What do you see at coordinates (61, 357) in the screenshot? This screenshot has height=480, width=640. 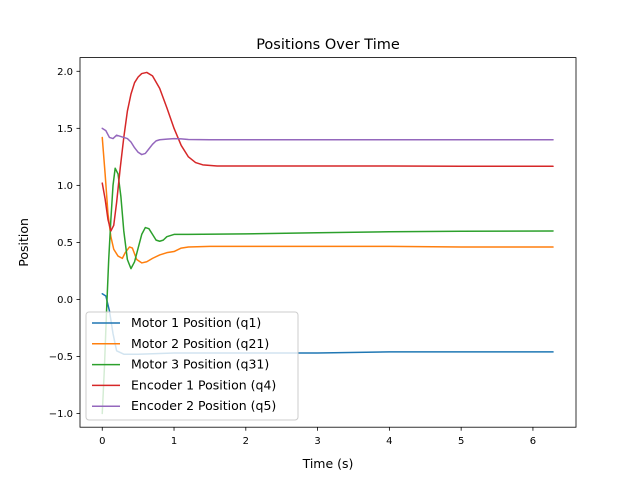 I see `y-tick-label: −0.5` at bounding box center [61, 357].